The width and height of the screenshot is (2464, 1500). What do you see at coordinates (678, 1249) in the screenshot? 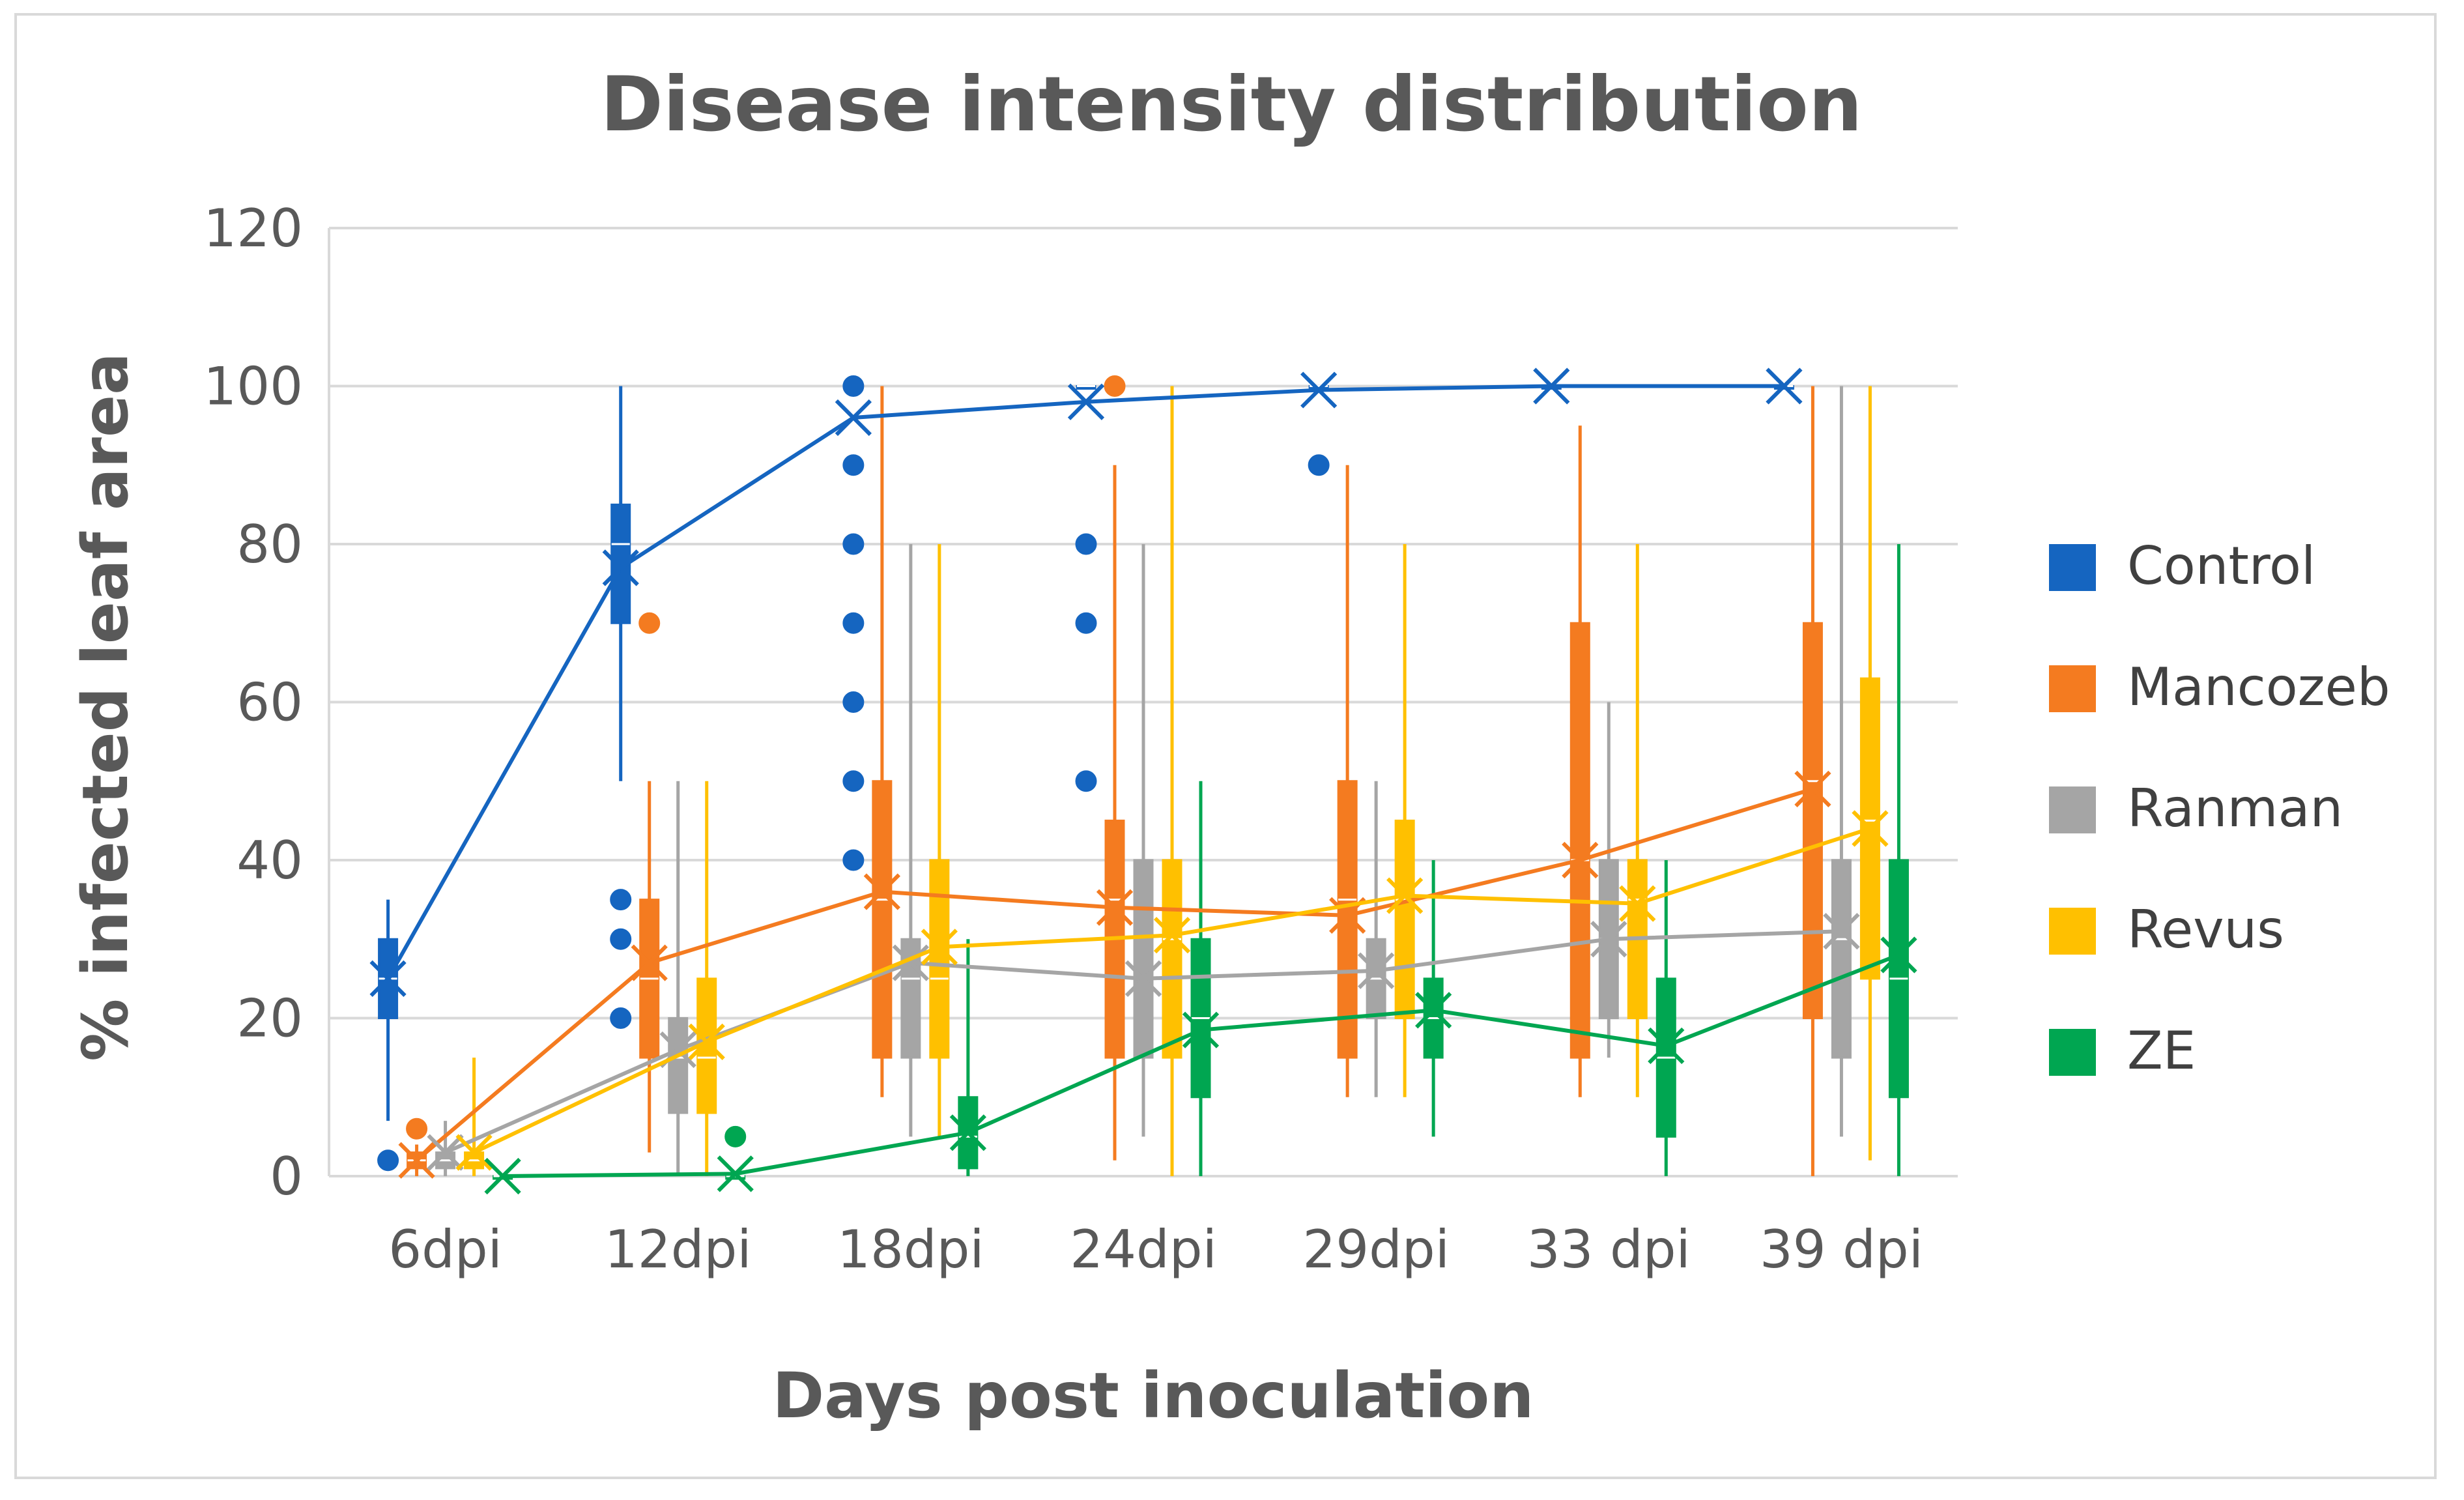
I see `x-tick-label: 12dpi` at bounding box center [678, 1249].